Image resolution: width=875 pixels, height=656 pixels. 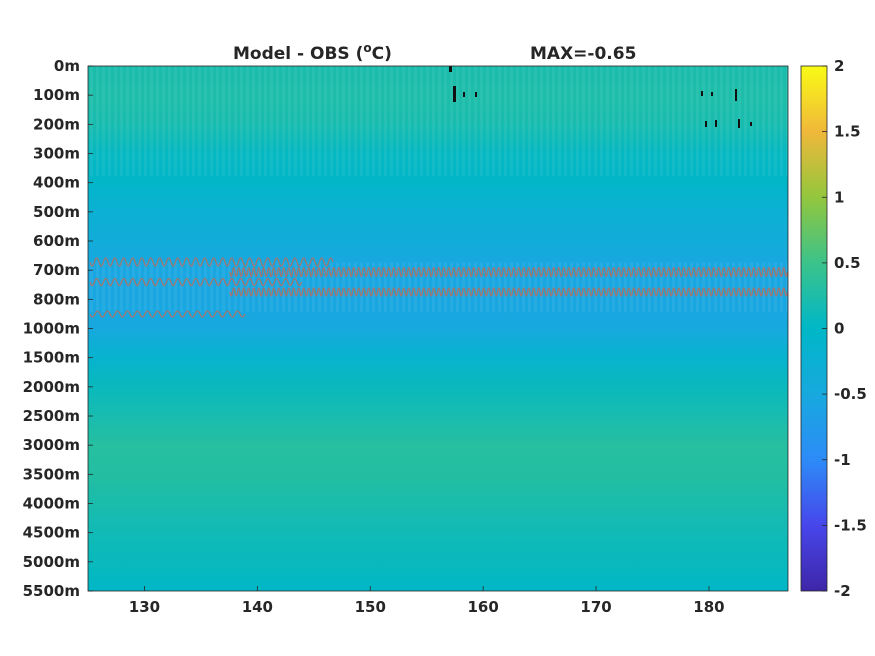 I want to click on y-tick-label: 3000m, so click(x=51, y=445).